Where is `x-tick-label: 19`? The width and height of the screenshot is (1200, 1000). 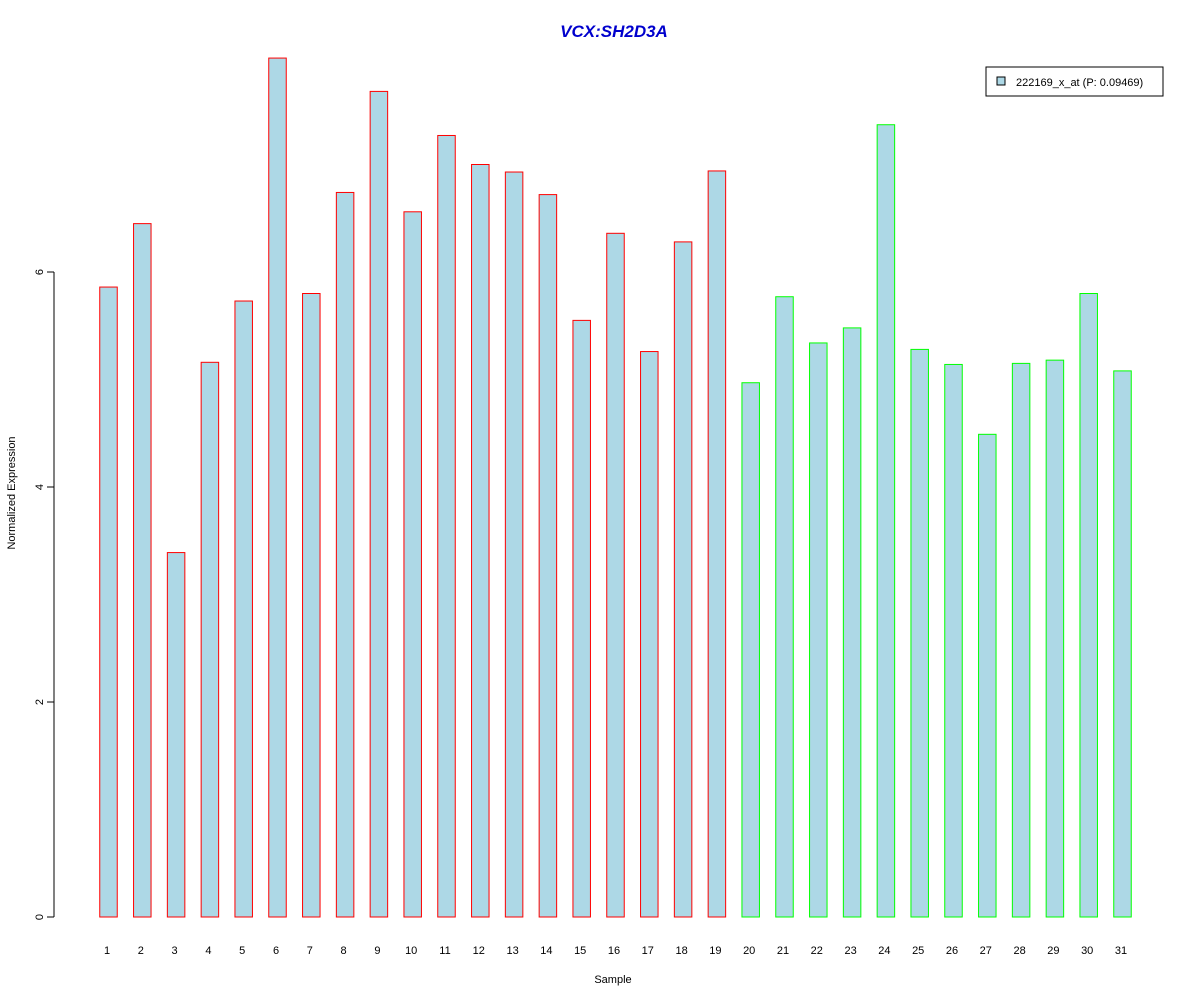
x-tick-label: 19 is located at coordinates (715, 951).